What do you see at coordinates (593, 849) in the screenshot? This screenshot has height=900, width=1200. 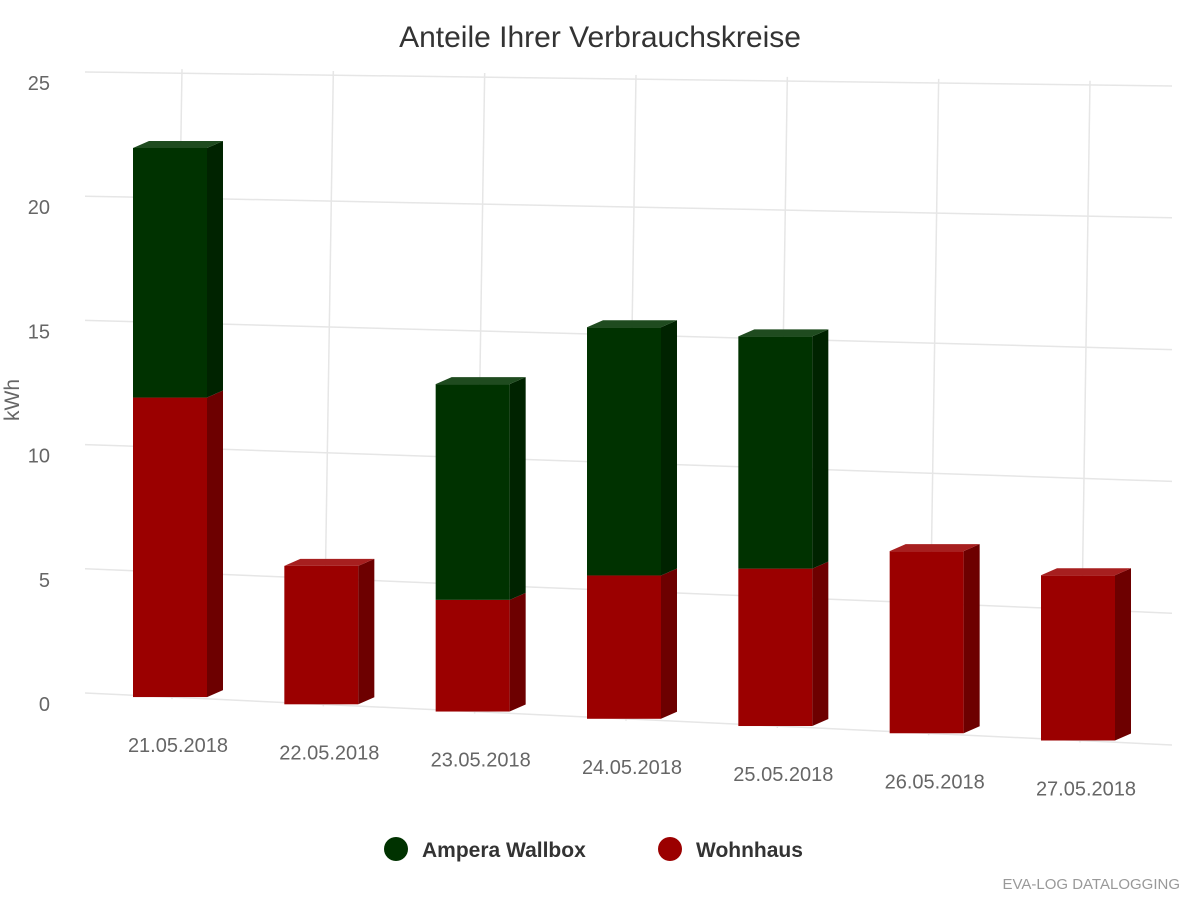 I see `legend: Ampera Wallbox Wohnhaus` at bounding box center [593, 849].